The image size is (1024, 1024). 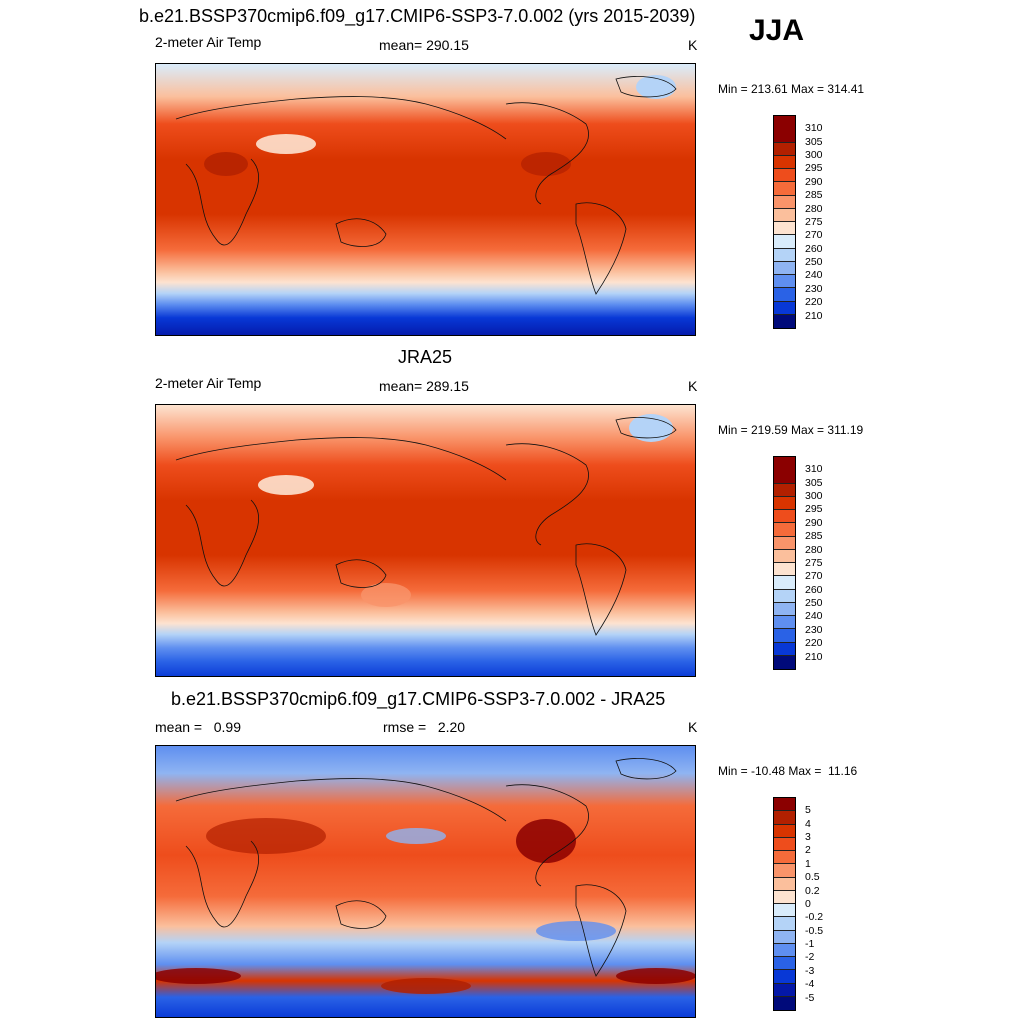 What do you see at coordinates (808, 850) in the screenshot?
I see `colorbar-tick-label: 2` at bounding box center [808, 850].